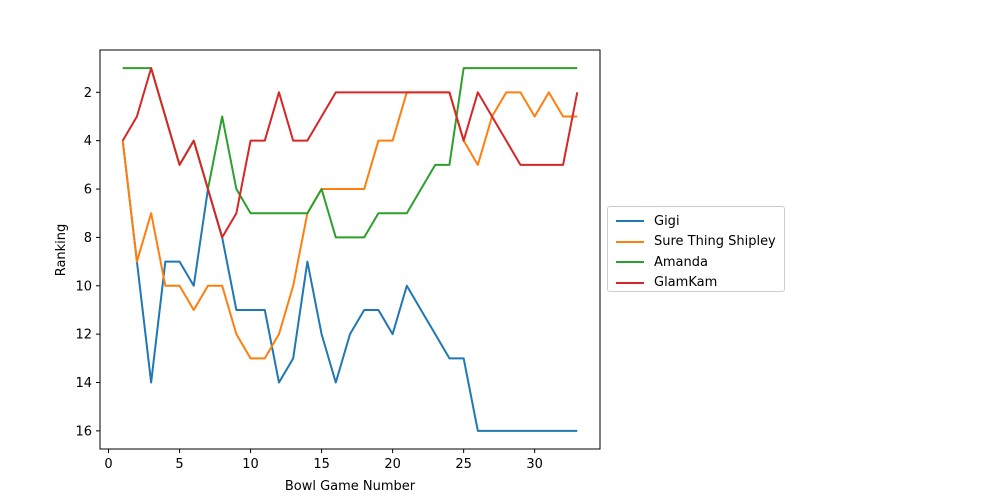 The height and width of the screenshot is (500, 1000). Describe the element at coordinates (321, 464) in the screenshot. I see `x-tick-label: 15` at that location.